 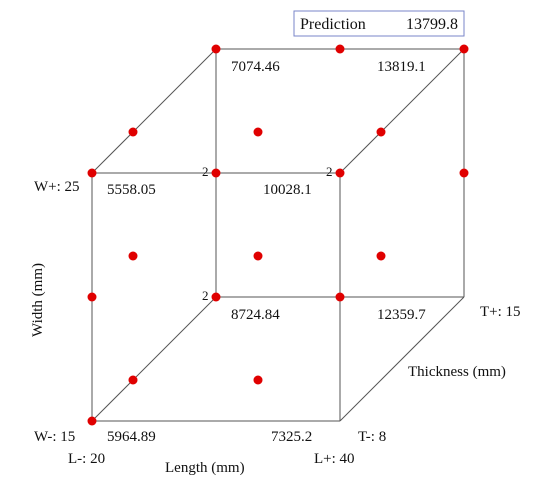 I want to click on prediction-box: Prediction 13799.8, so click(x=379, y=23).